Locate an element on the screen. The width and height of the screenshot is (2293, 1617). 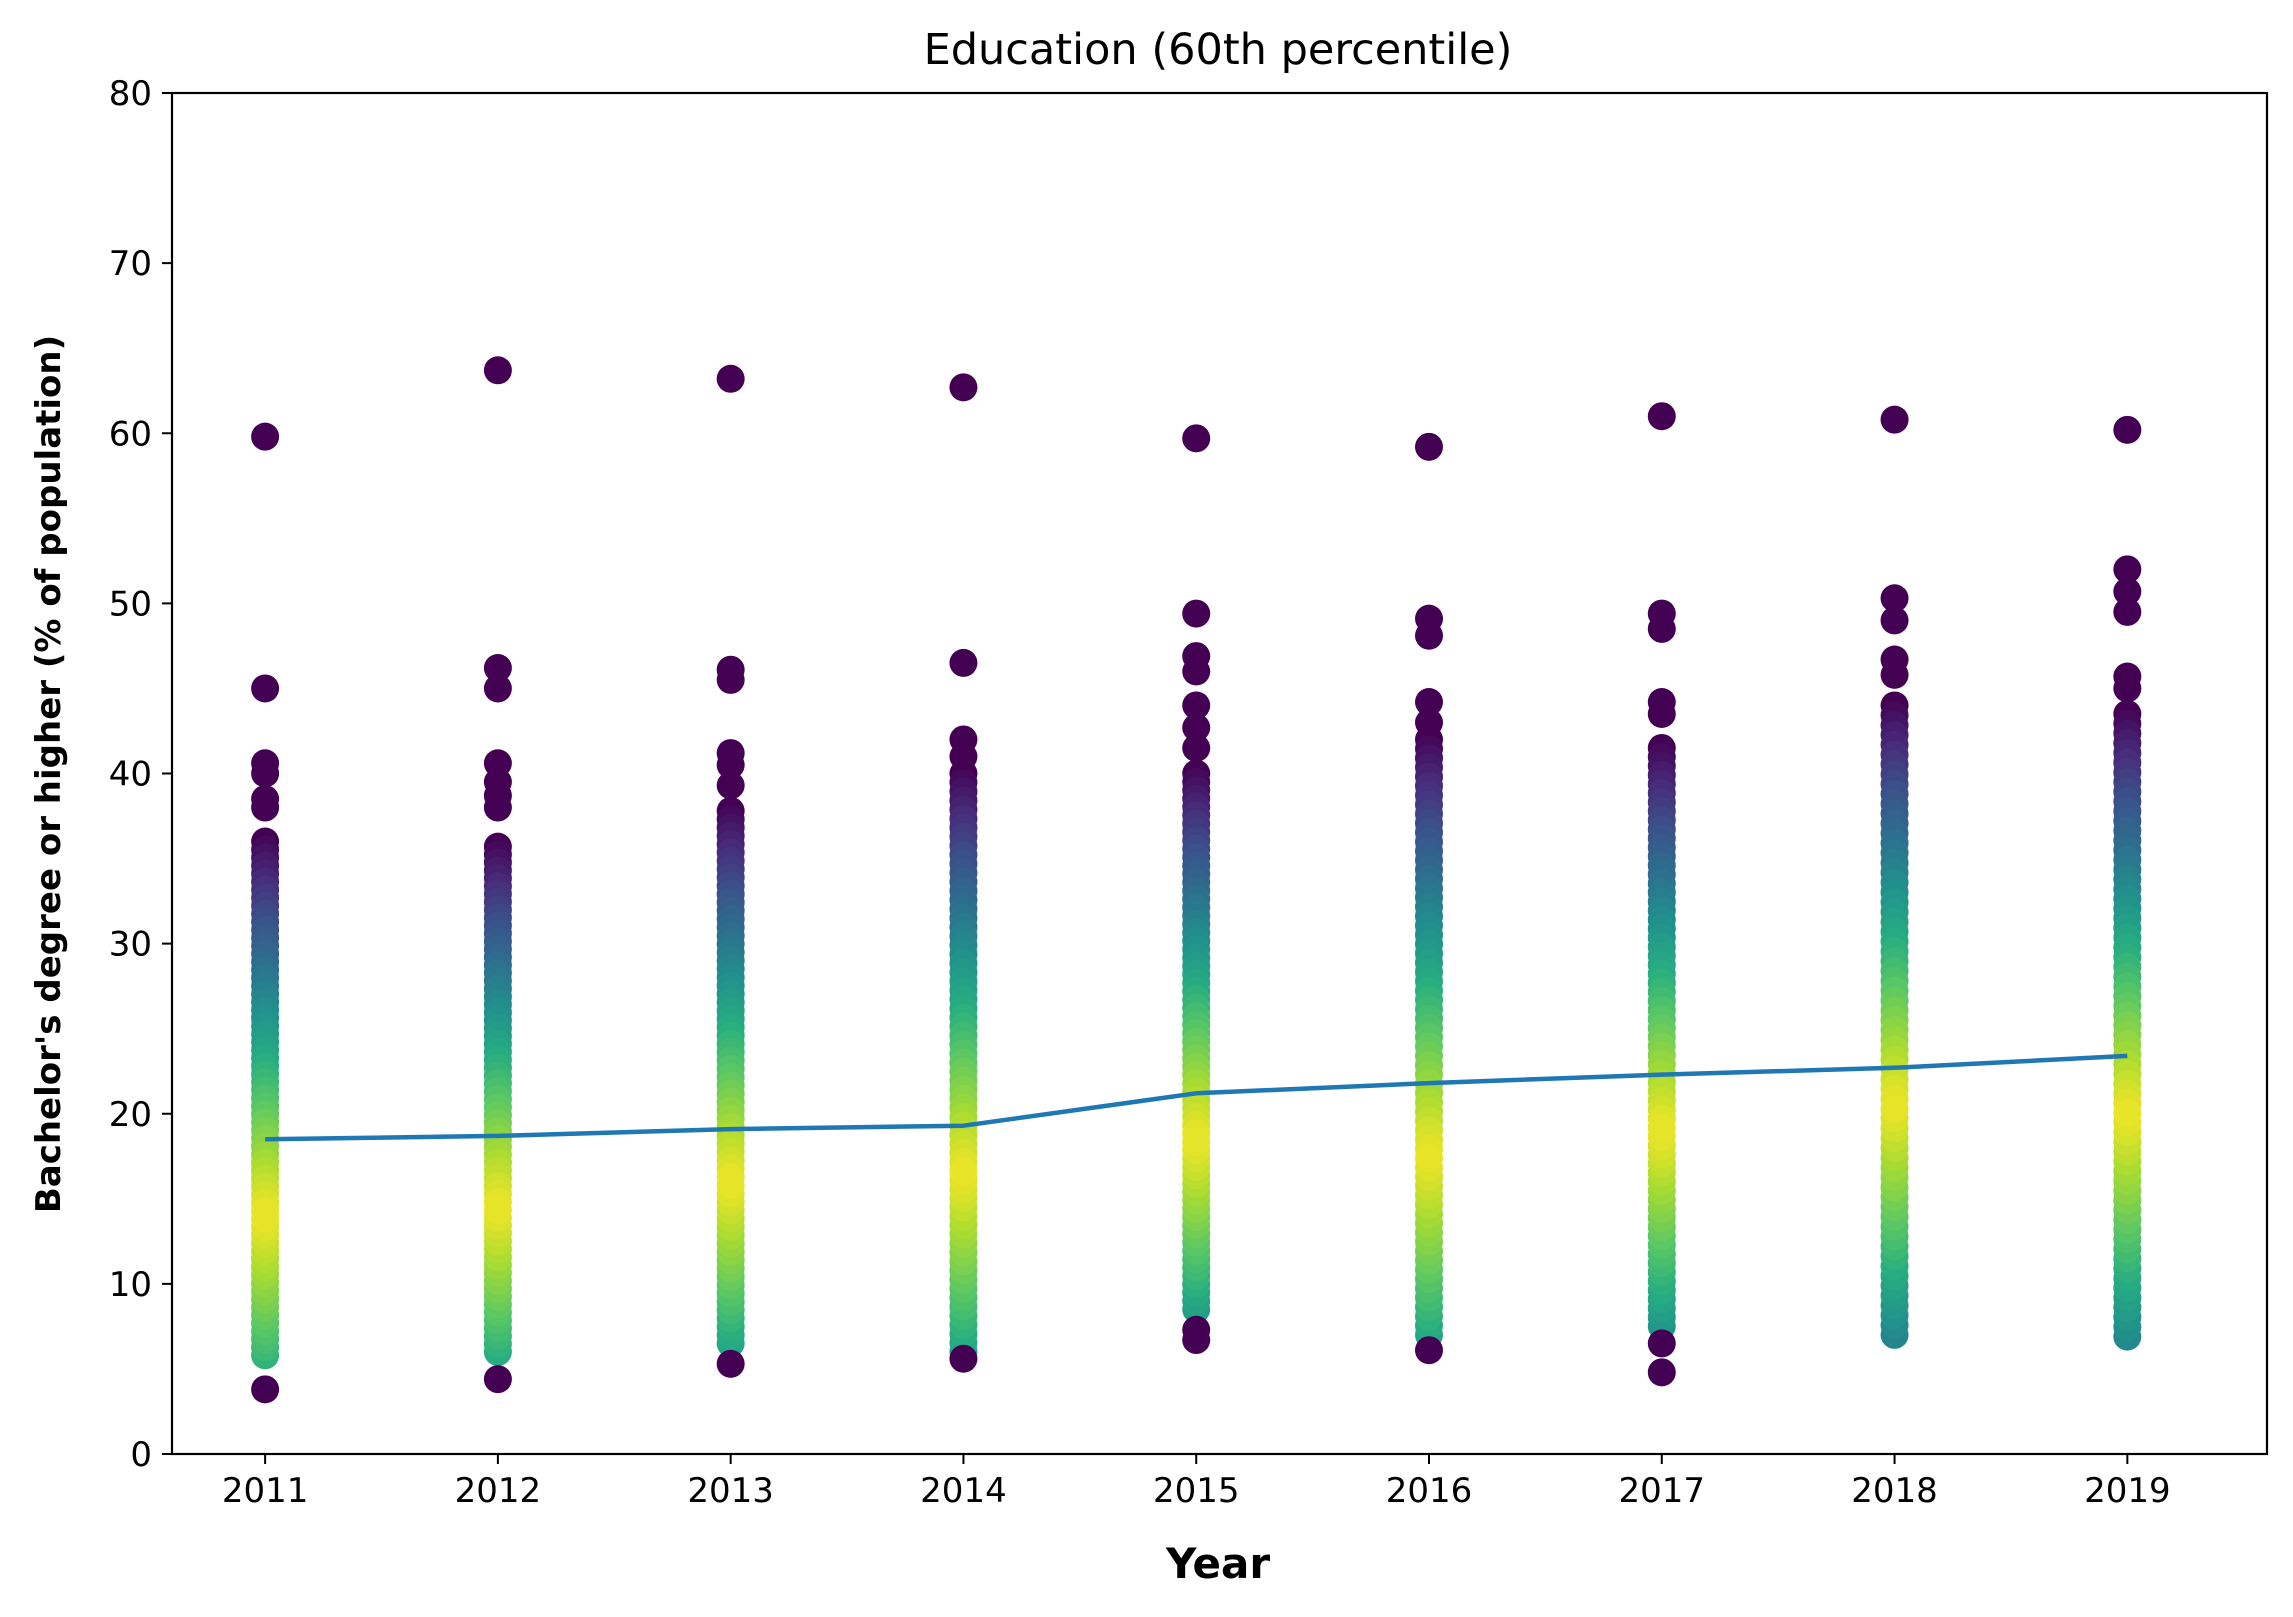
chart-title: Education (60th percentile) is located at coordinates (1218, 50).